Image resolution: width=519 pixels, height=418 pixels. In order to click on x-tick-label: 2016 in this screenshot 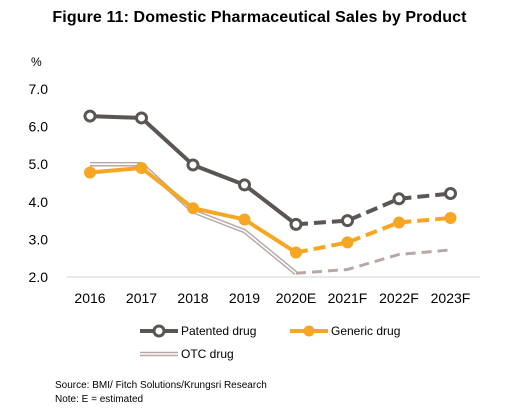, I will do `click(89, 298)`.